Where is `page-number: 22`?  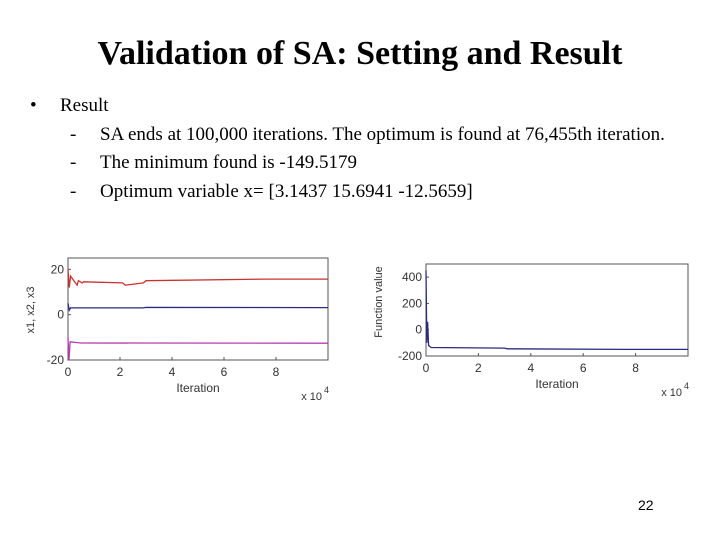
page-number: 22 is located at coordinates (646, 505).